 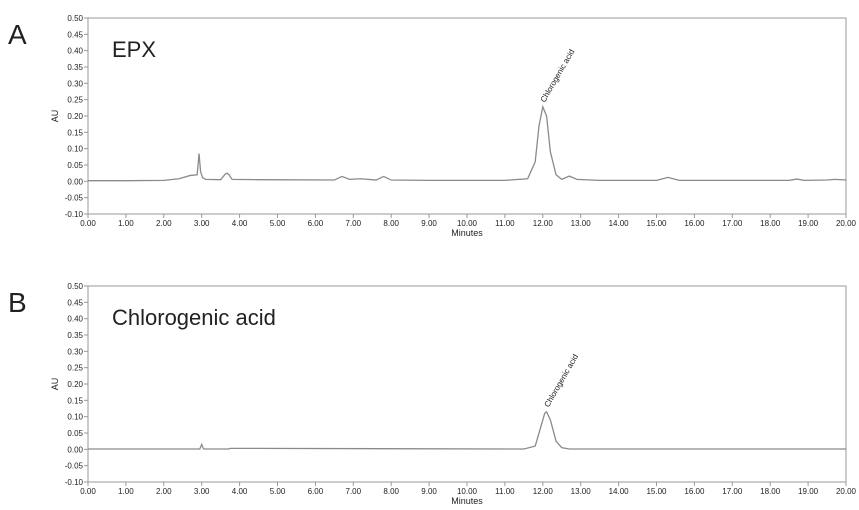 What do you see at coordinates (17, 302) in the screenshot?
I see `panel-label: B` at bounding box center [17, 302].